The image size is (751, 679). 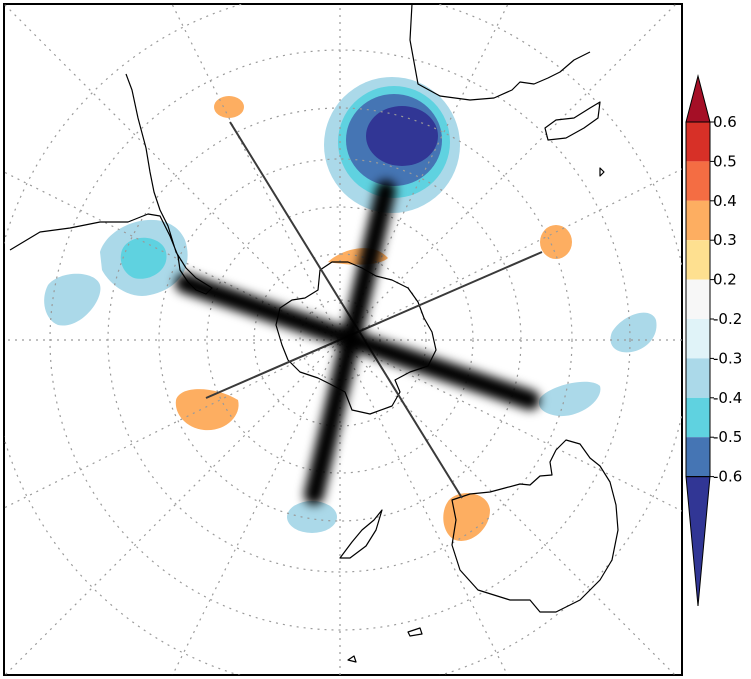 I want to click on contour-neg-east, so click(x=633, y=332).